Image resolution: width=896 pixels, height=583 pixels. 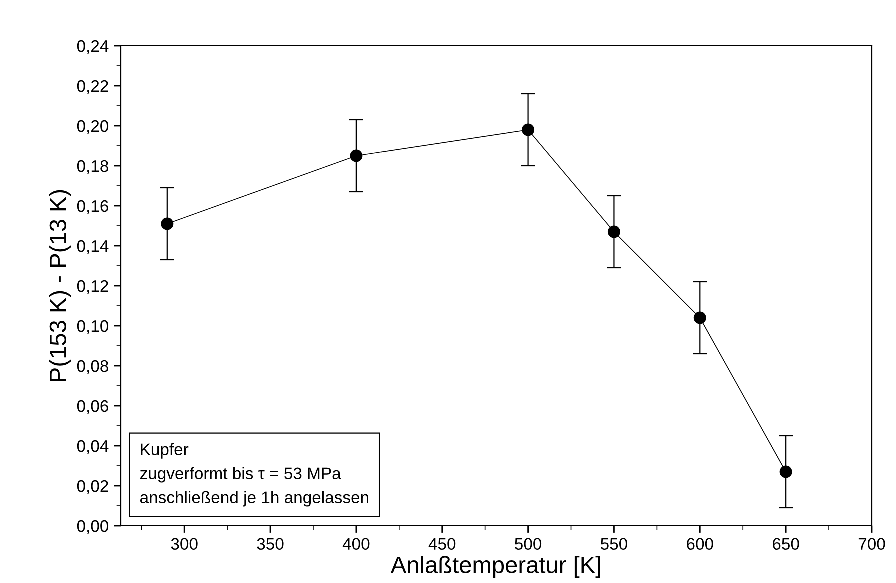 What do you see at coordinates (184, 544) in the screenshot?
I see `x-tick-label: 300` at bounding box center [184, 544].